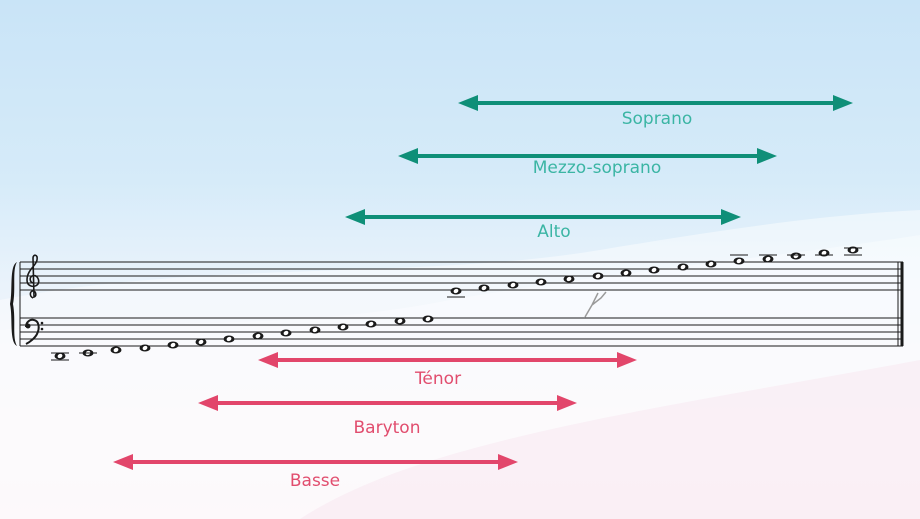 The width and height of the screenshot is (920, 519). I want to click on range-label-basse: Basse, so click(315, 481).